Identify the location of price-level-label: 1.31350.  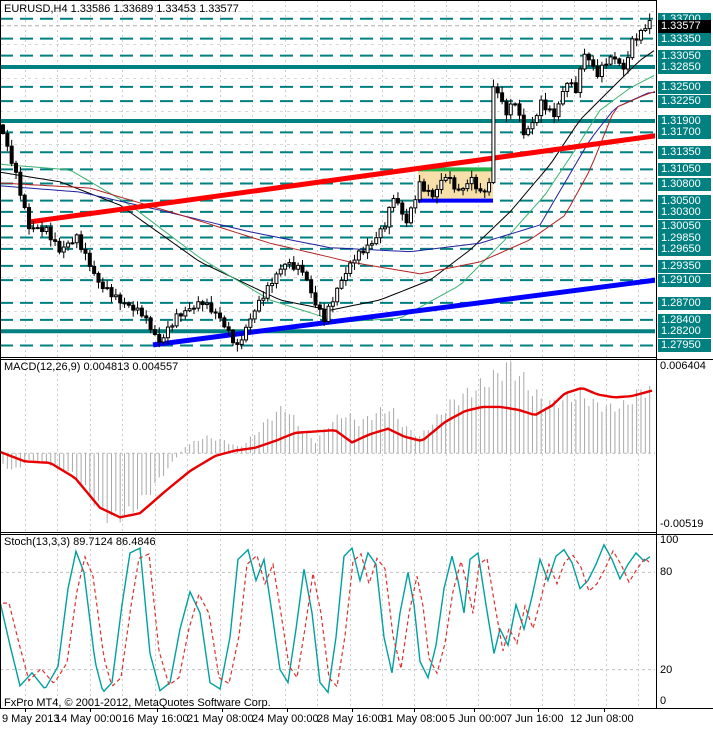
(684, 152).